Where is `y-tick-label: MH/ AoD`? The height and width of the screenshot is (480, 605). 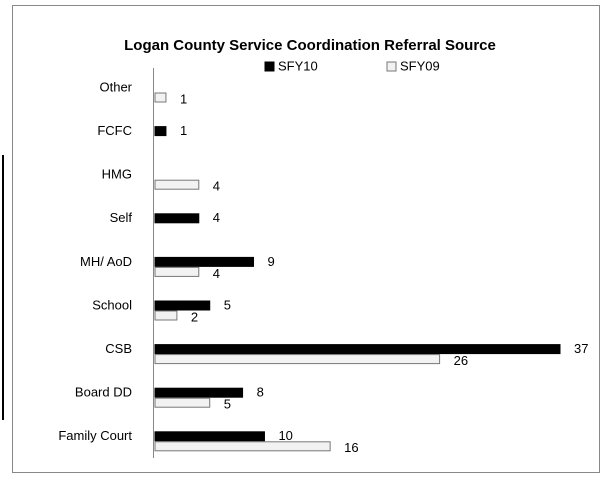 y-tick-label: MH/ AoD is located at coordinates (106, 261).